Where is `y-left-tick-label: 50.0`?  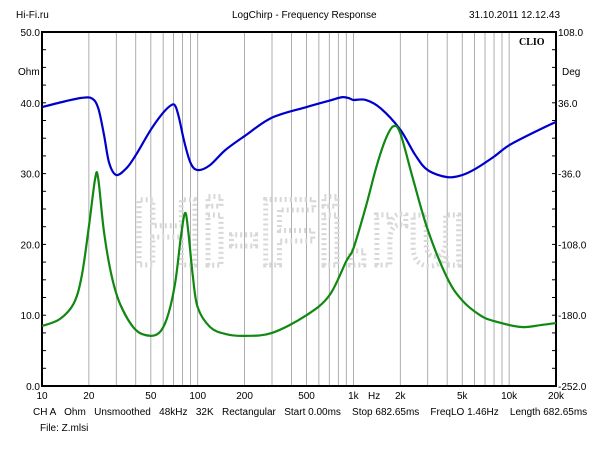
y-left-tick-label: 50.0 is located at coordinates (31, 33).